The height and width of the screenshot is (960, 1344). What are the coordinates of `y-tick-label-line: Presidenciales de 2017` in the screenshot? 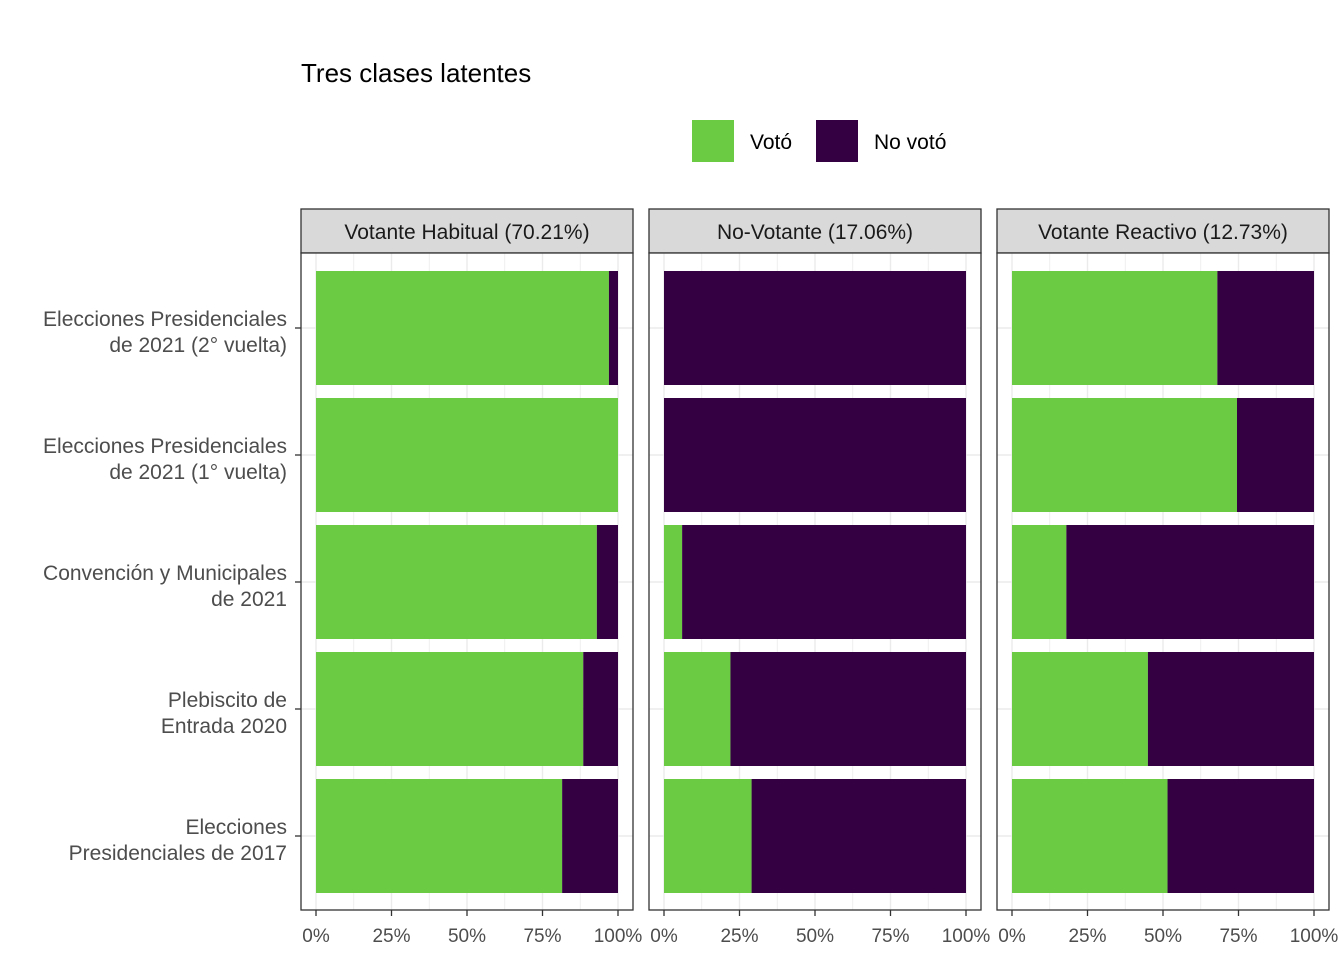 It's located at (178, 853).